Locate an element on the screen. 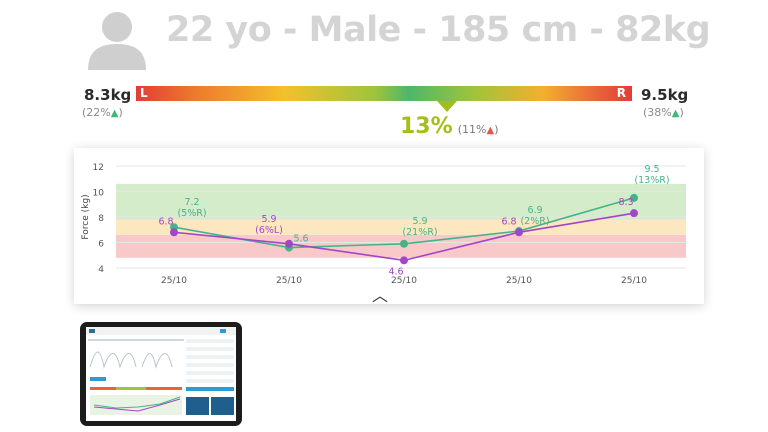 Image resolution: width=768 pixels, height=432 pixels. right-force-value: 9.5kg is located at coordinates (665, 95).